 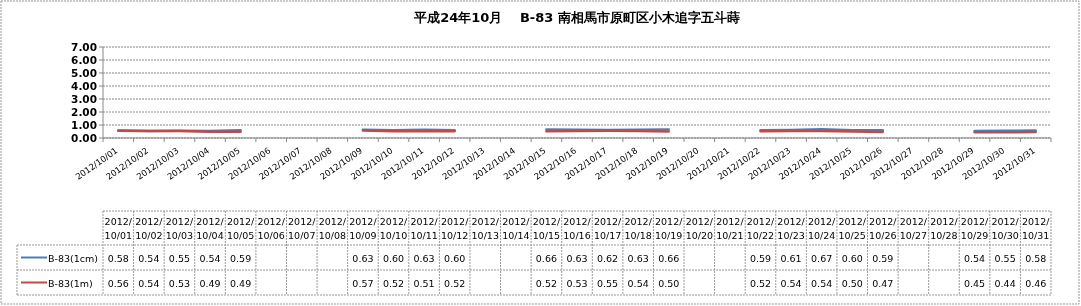 I want to click on legend-label: B-83(1m), so click(x=70, y=283).